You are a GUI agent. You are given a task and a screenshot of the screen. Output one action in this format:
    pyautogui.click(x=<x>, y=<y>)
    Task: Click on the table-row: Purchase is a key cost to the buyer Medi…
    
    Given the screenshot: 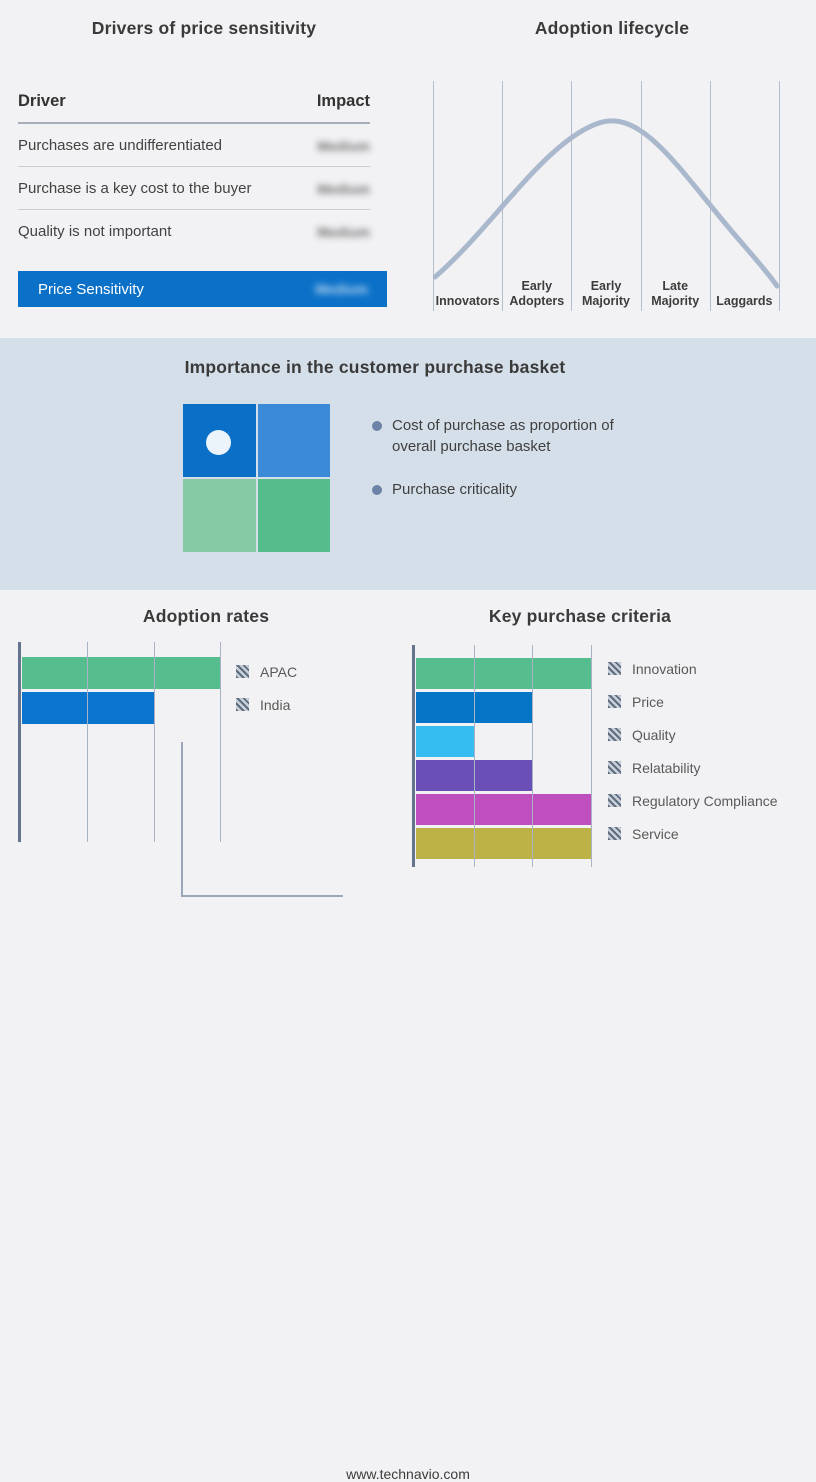 What is the action you would take?
    pyautogui.click(x=194, y=188)
    